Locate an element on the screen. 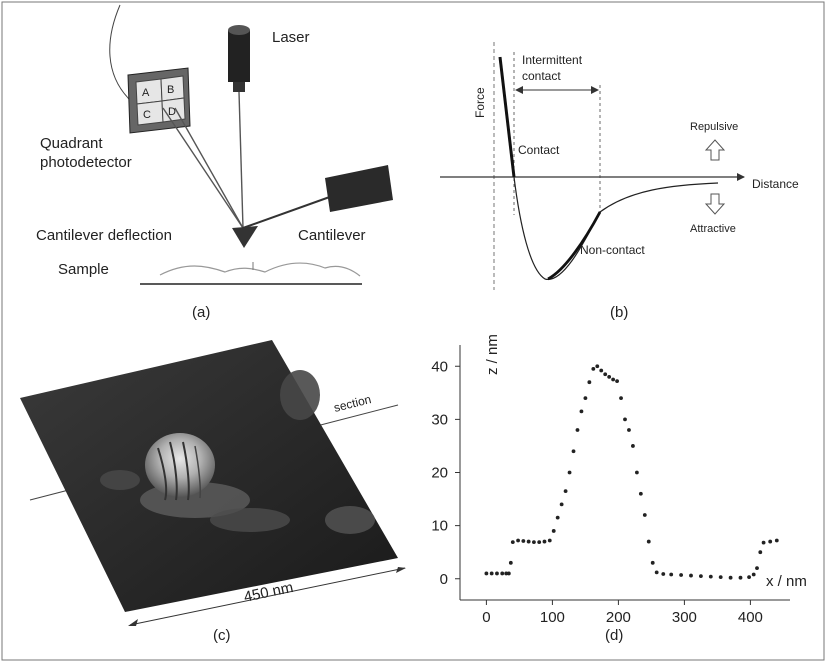 Image resolution: width=826 pixels, height=662 pixels. y-tick-label: 10 is located at coordinates (439, 526).